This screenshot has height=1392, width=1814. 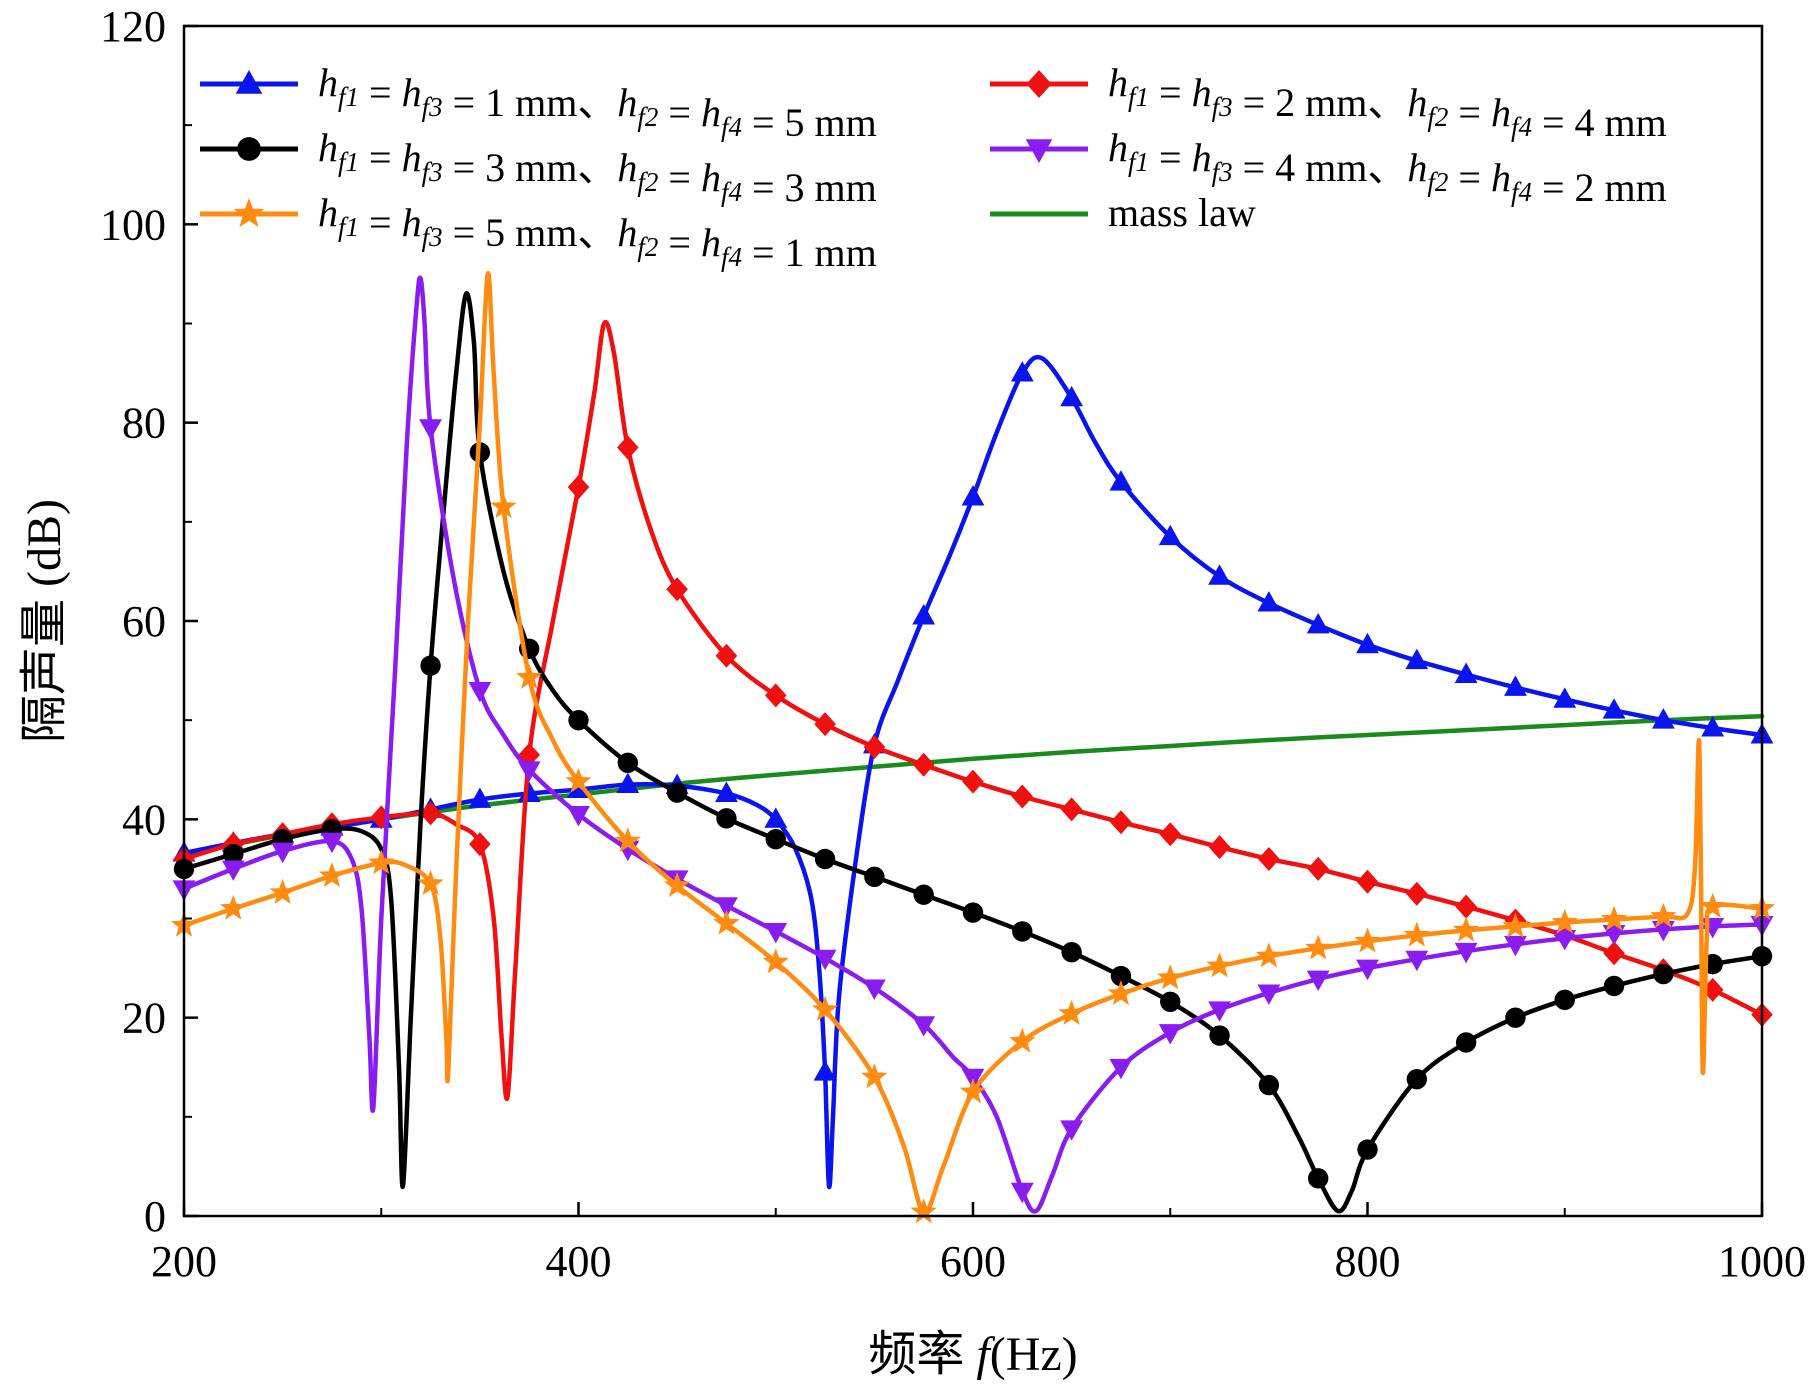 I want to click on legend-entry-6: mass law, so click(x=1123, y=212).